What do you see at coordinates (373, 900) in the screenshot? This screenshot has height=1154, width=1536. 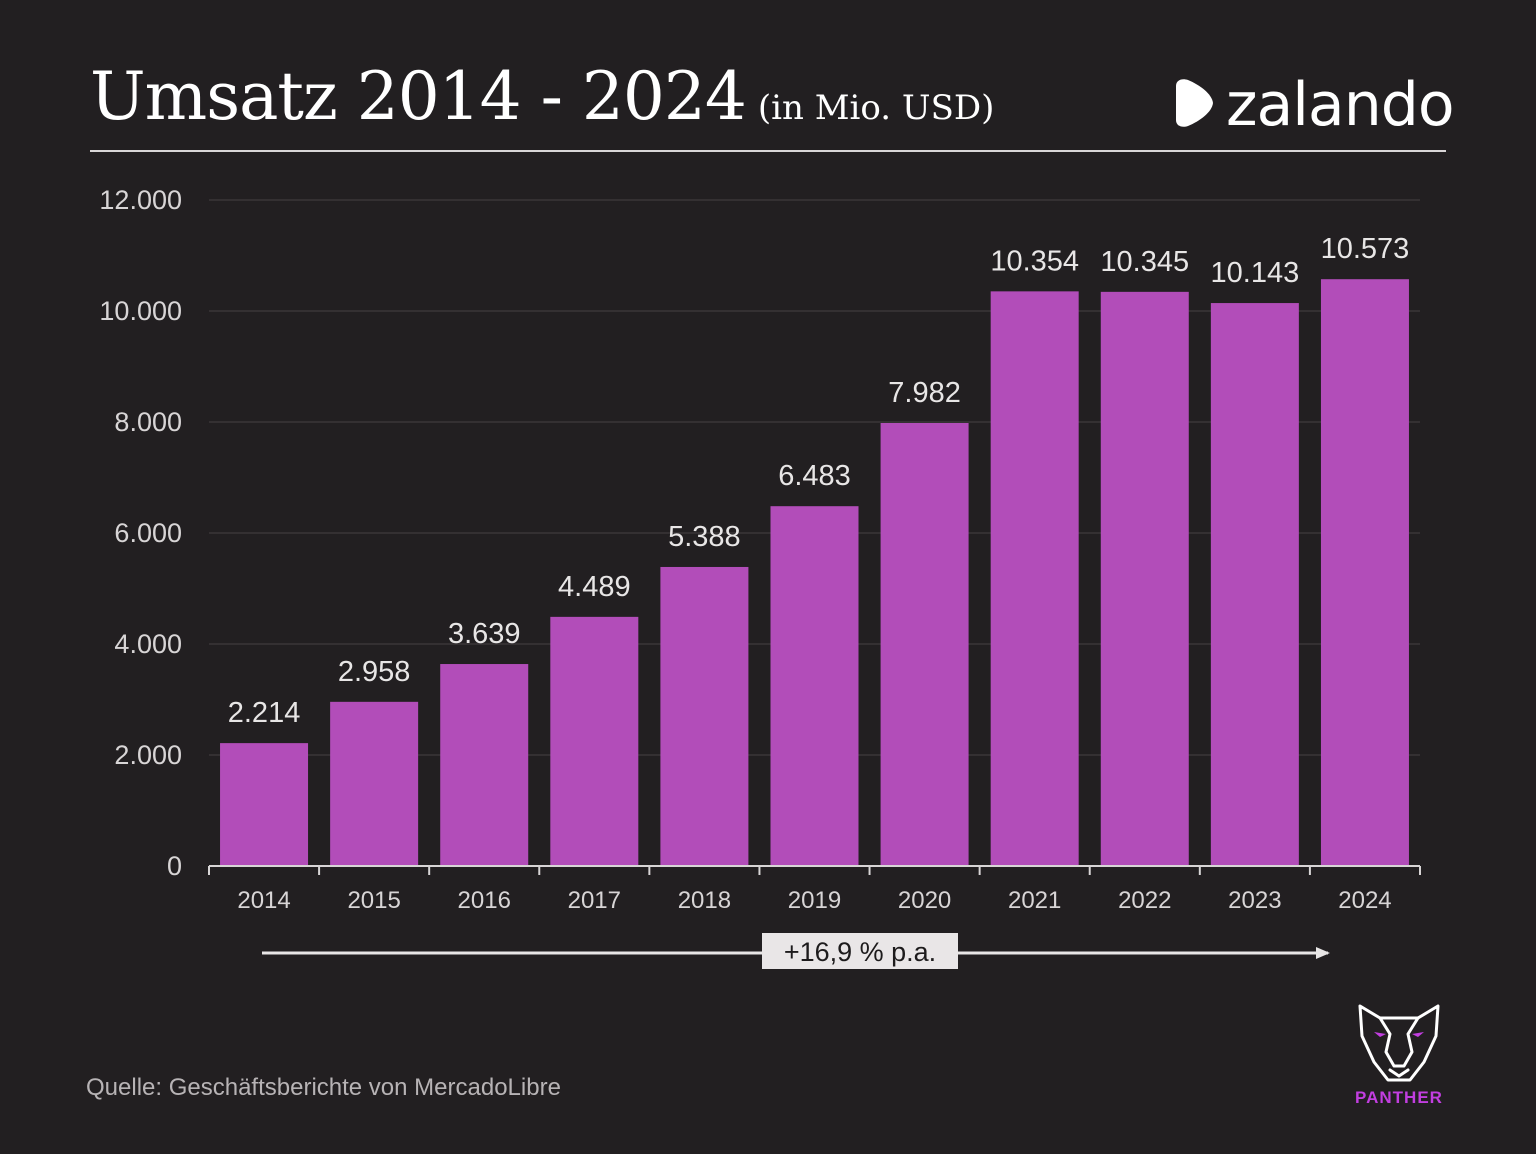 I see `x-tick-label: 2015` at bounding box center [373, 900].